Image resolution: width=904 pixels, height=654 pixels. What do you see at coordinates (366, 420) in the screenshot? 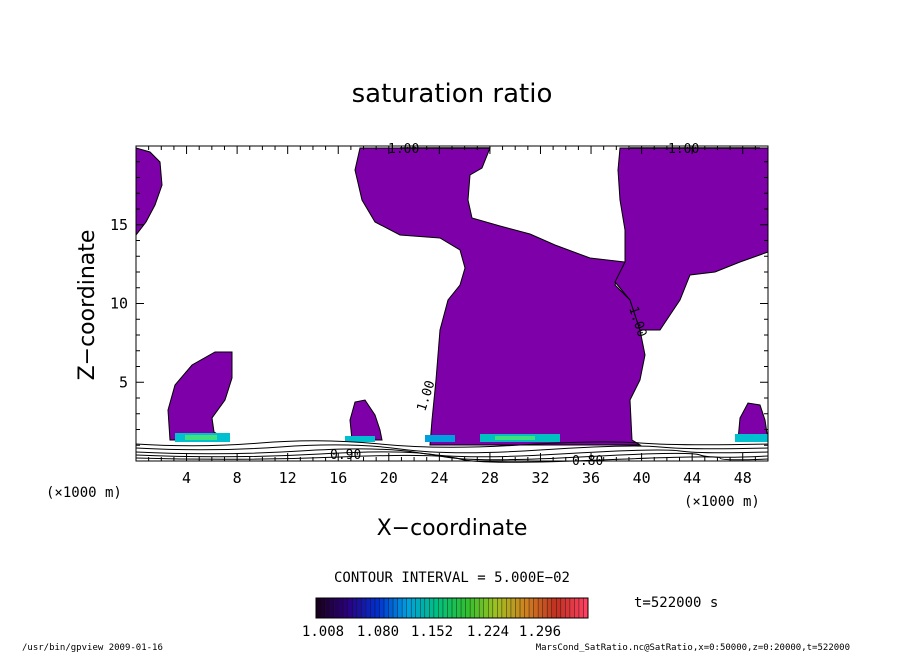
I see `contour-region-center-plume` at bounding box center [366, 420].